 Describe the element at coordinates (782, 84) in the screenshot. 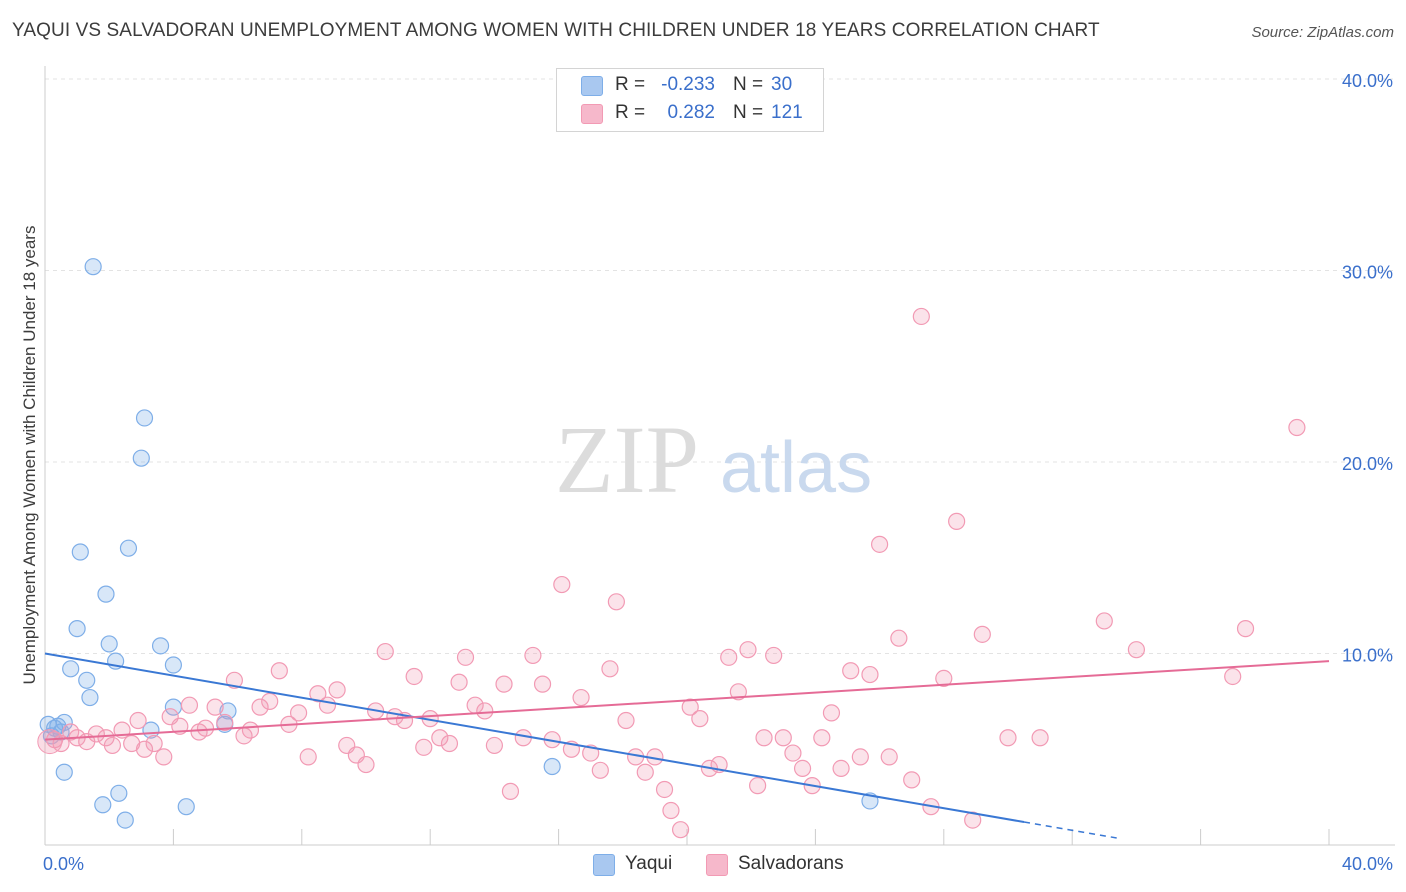

I see `legend-n-value: 30` at that location.